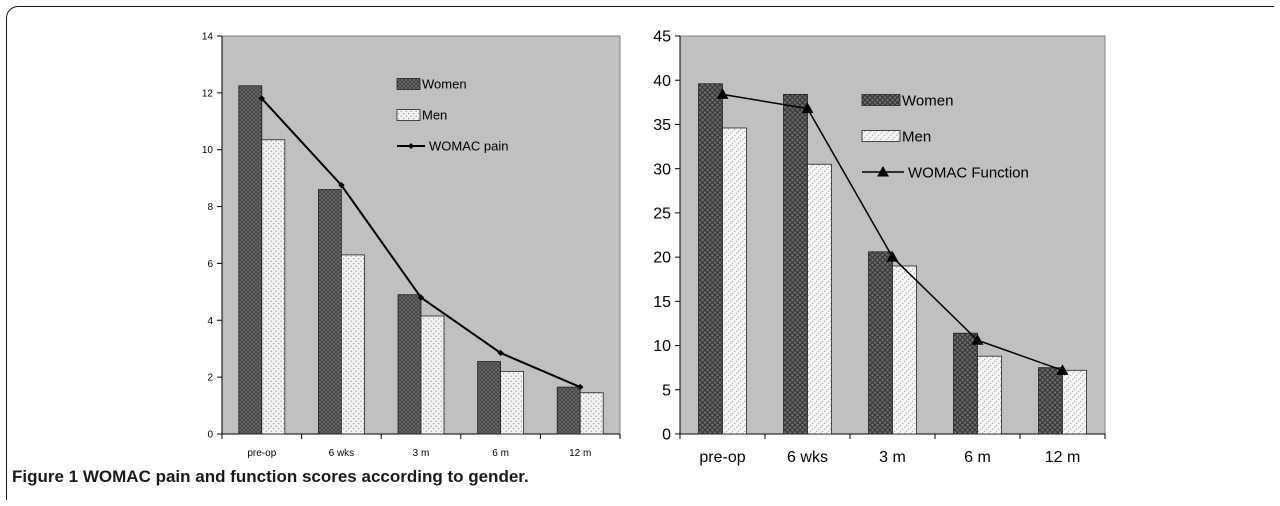  What do you see at coordinates (208, 93) in the screenshot?
I see `y-tick-label: 12` at bounding box center [208, 93].